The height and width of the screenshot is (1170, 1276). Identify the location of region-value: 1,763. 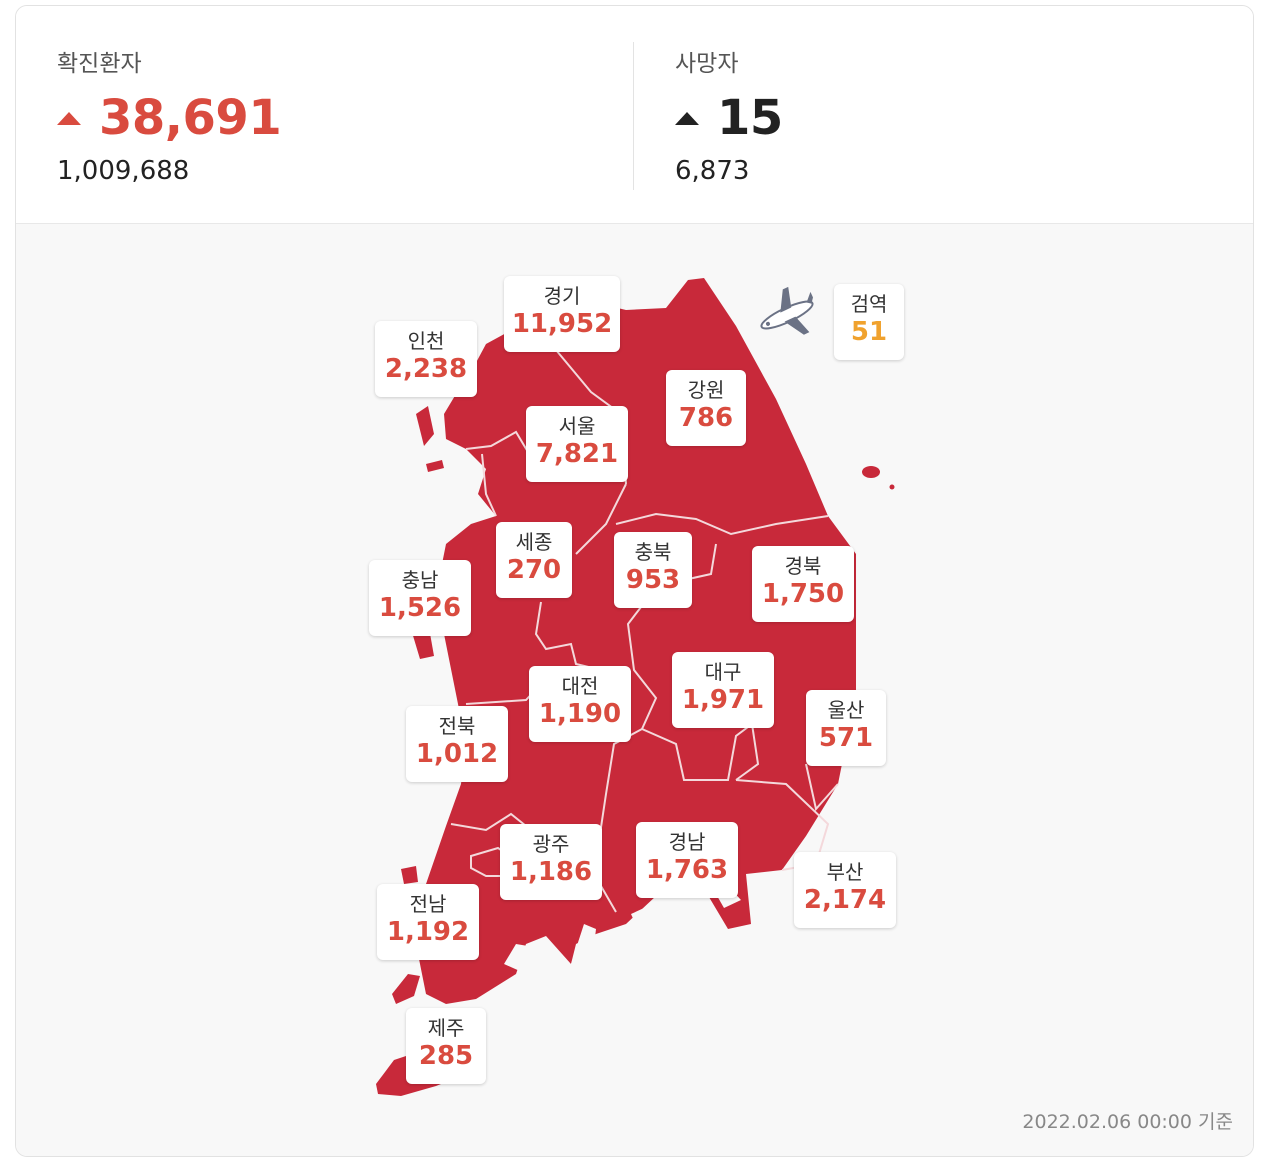
(687, 870).